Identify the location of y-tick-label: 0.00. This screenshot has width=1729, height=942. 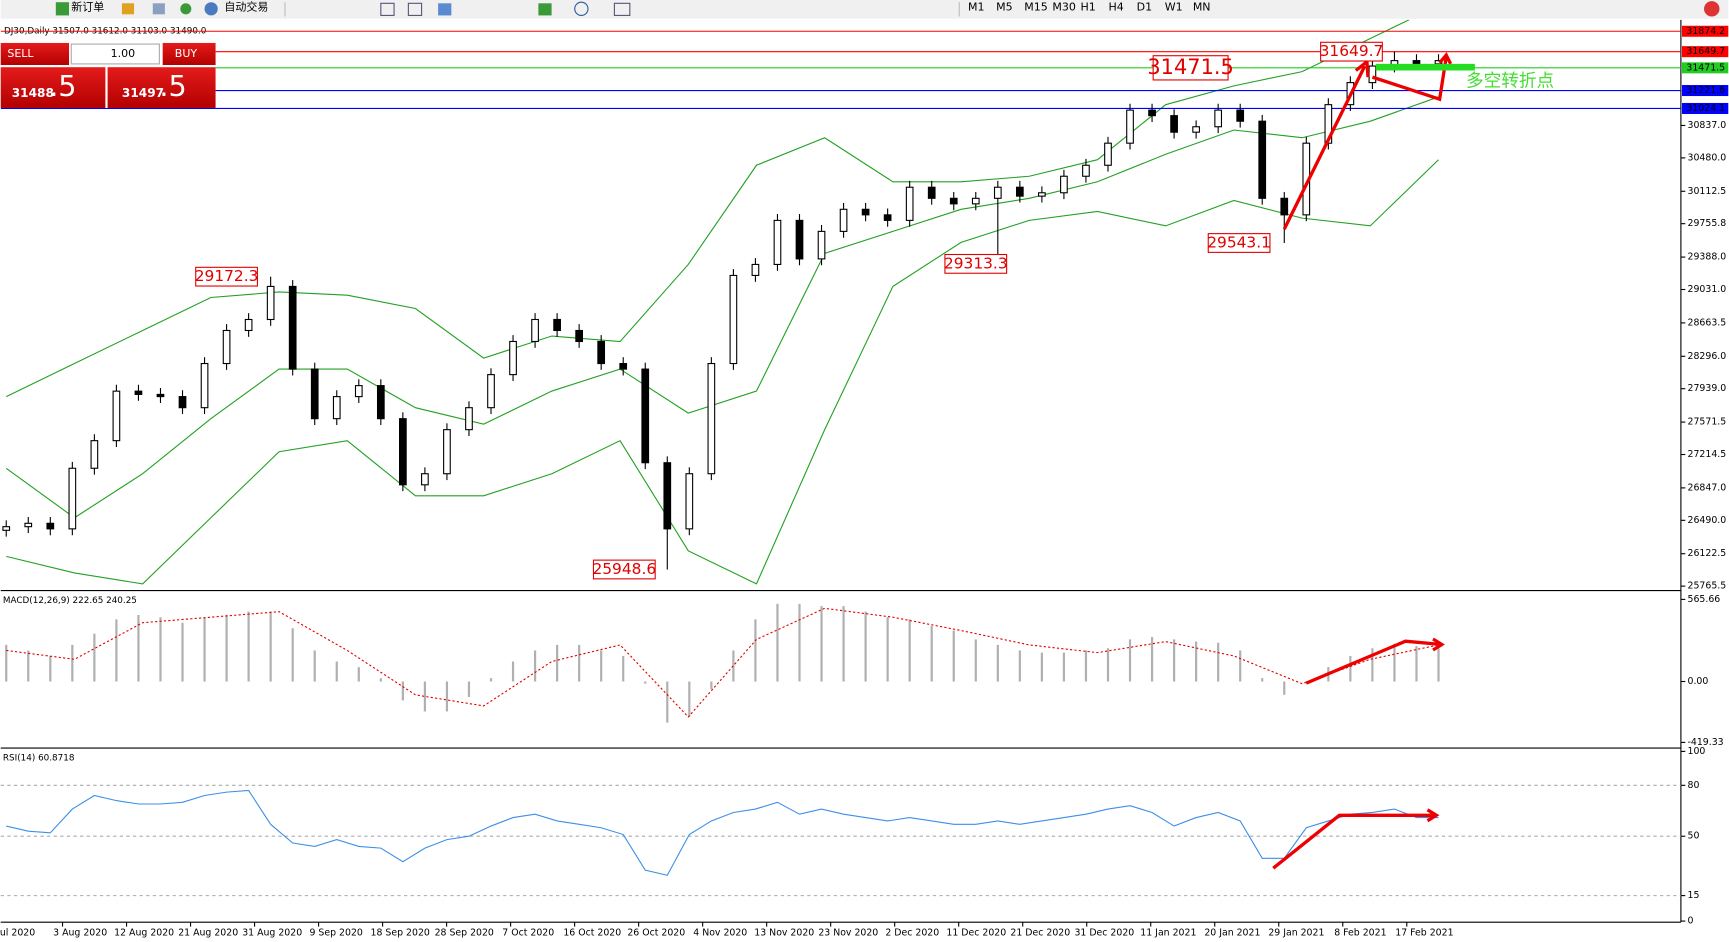
(1698, 681).